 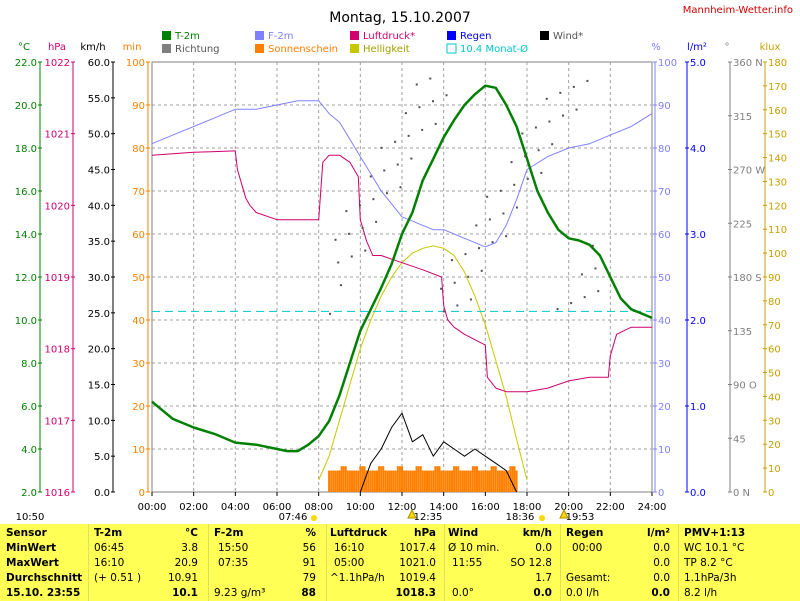 I want to click on axis-label-dir: 315, so click(x=742, y=117).